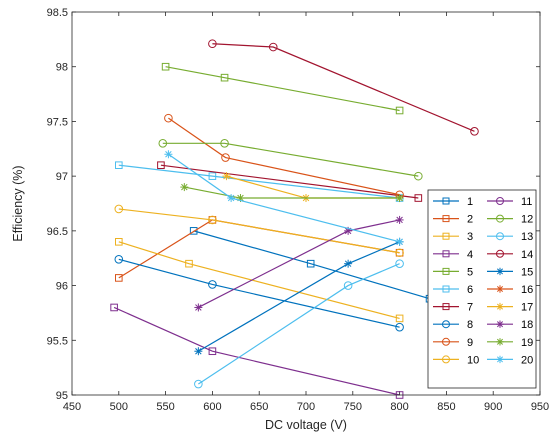 The height and width of the screenshot is (437, 550). I want to click on y-tick-label: 98.5, so click(57, 13).